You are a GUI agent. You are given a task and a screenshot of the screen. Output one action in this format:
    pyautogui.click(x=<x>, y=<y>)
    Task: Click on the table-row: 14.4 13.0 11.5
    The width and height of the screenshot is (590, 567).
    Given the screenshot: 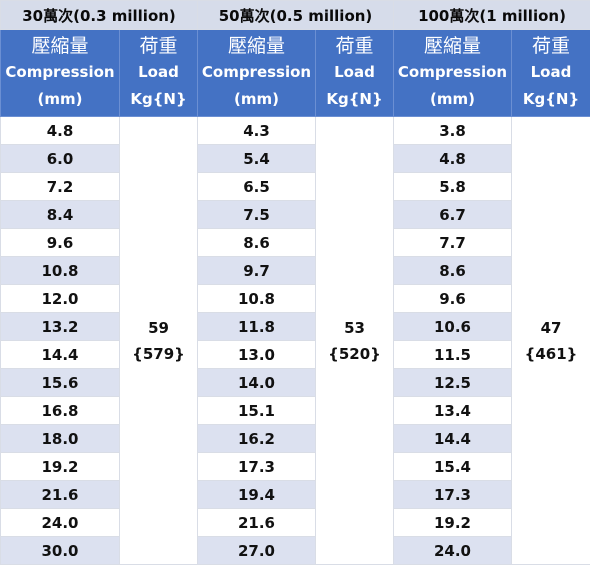 What is the action you would take?
    pyautogui.click(x=295, y=354)
    